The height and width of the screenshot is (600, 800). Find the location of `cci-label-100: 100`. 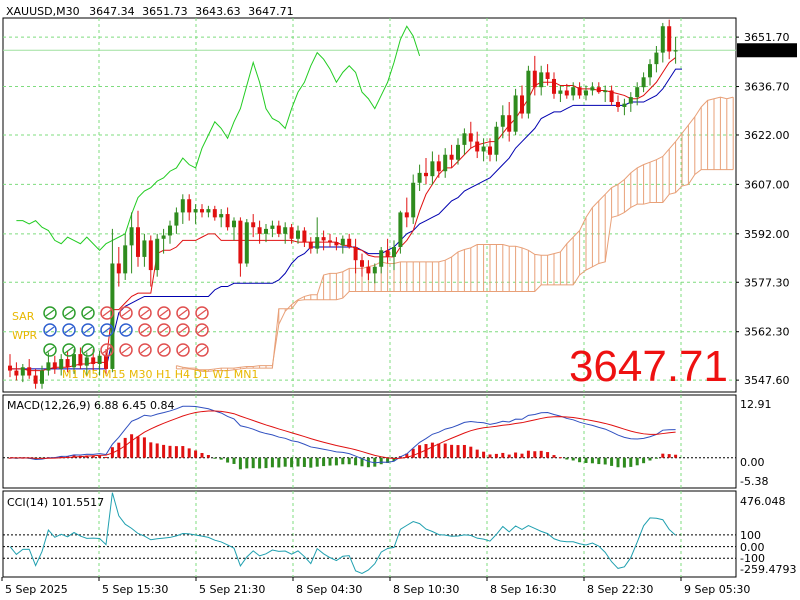

cci-label-100: 100 is located at coordinates (750, 535).